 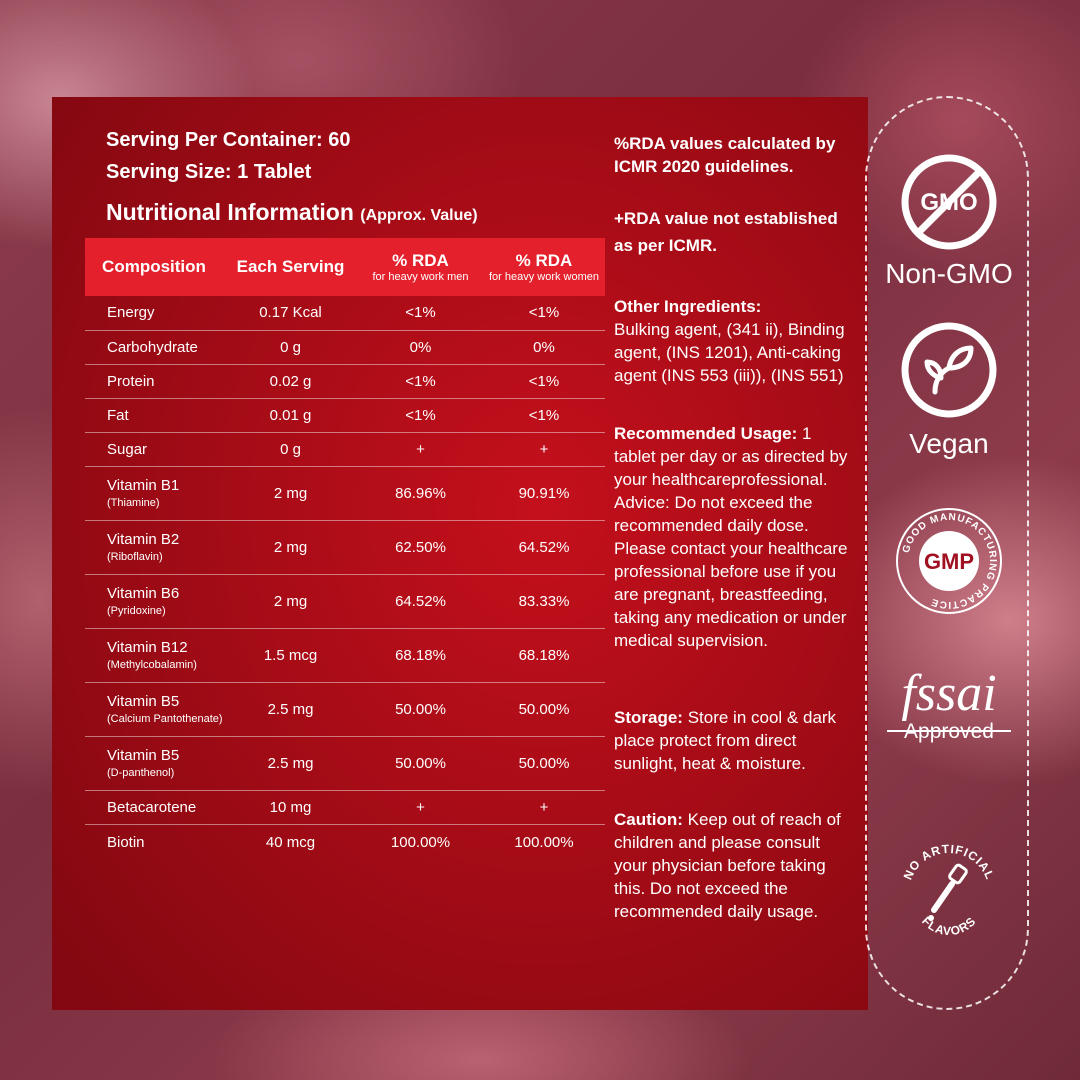 What do you see at coordinates (949, 693) in the screenshot?
I see `fssai-logo: fssai` at bounding box center [949, 693].